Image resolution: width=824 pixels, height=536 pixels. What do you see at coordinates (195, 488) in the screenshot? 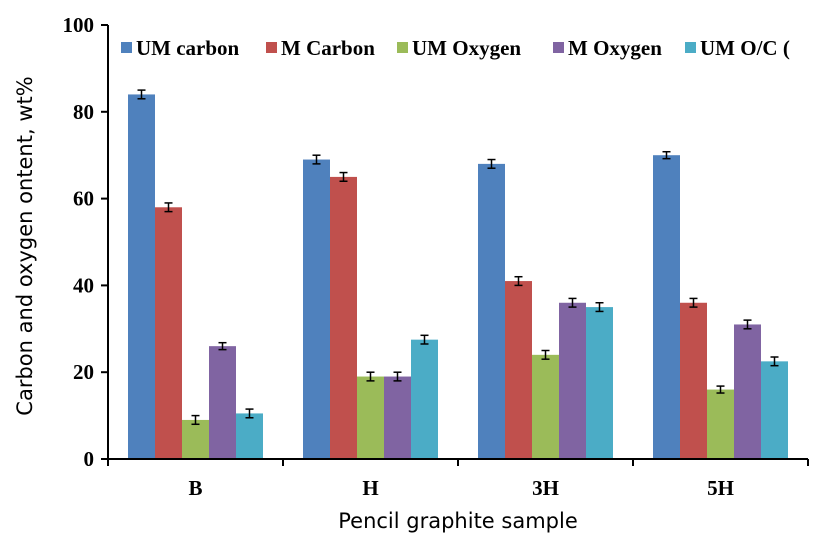
I see `x-tick-label: B` at bounding box center [195, 488].